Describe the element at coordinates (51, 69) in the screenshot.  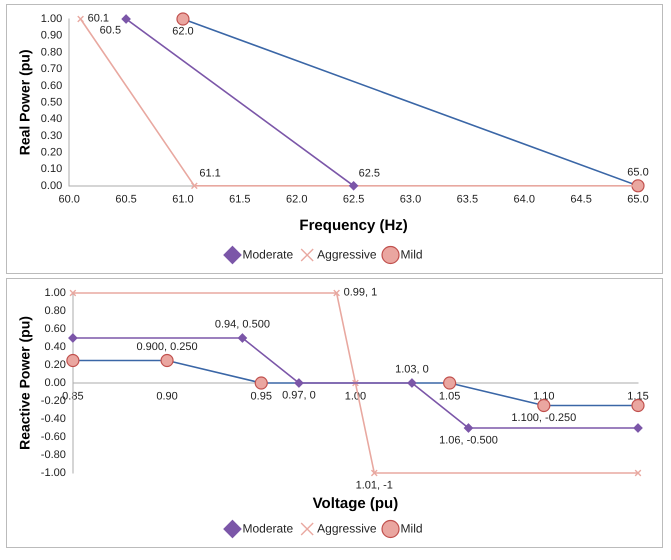
I see `y-tick-label: 0.70` at that location.